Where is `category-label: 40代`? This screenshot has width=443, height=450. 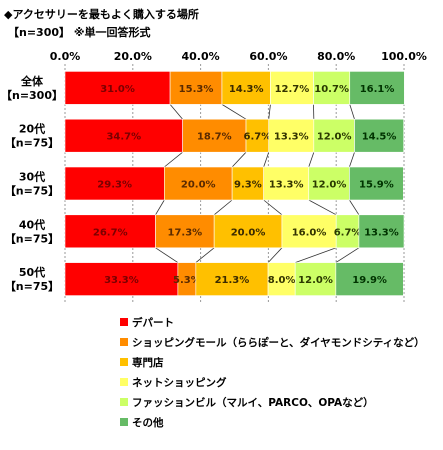 category-label: 40代 is located at coordinates (32, 224).